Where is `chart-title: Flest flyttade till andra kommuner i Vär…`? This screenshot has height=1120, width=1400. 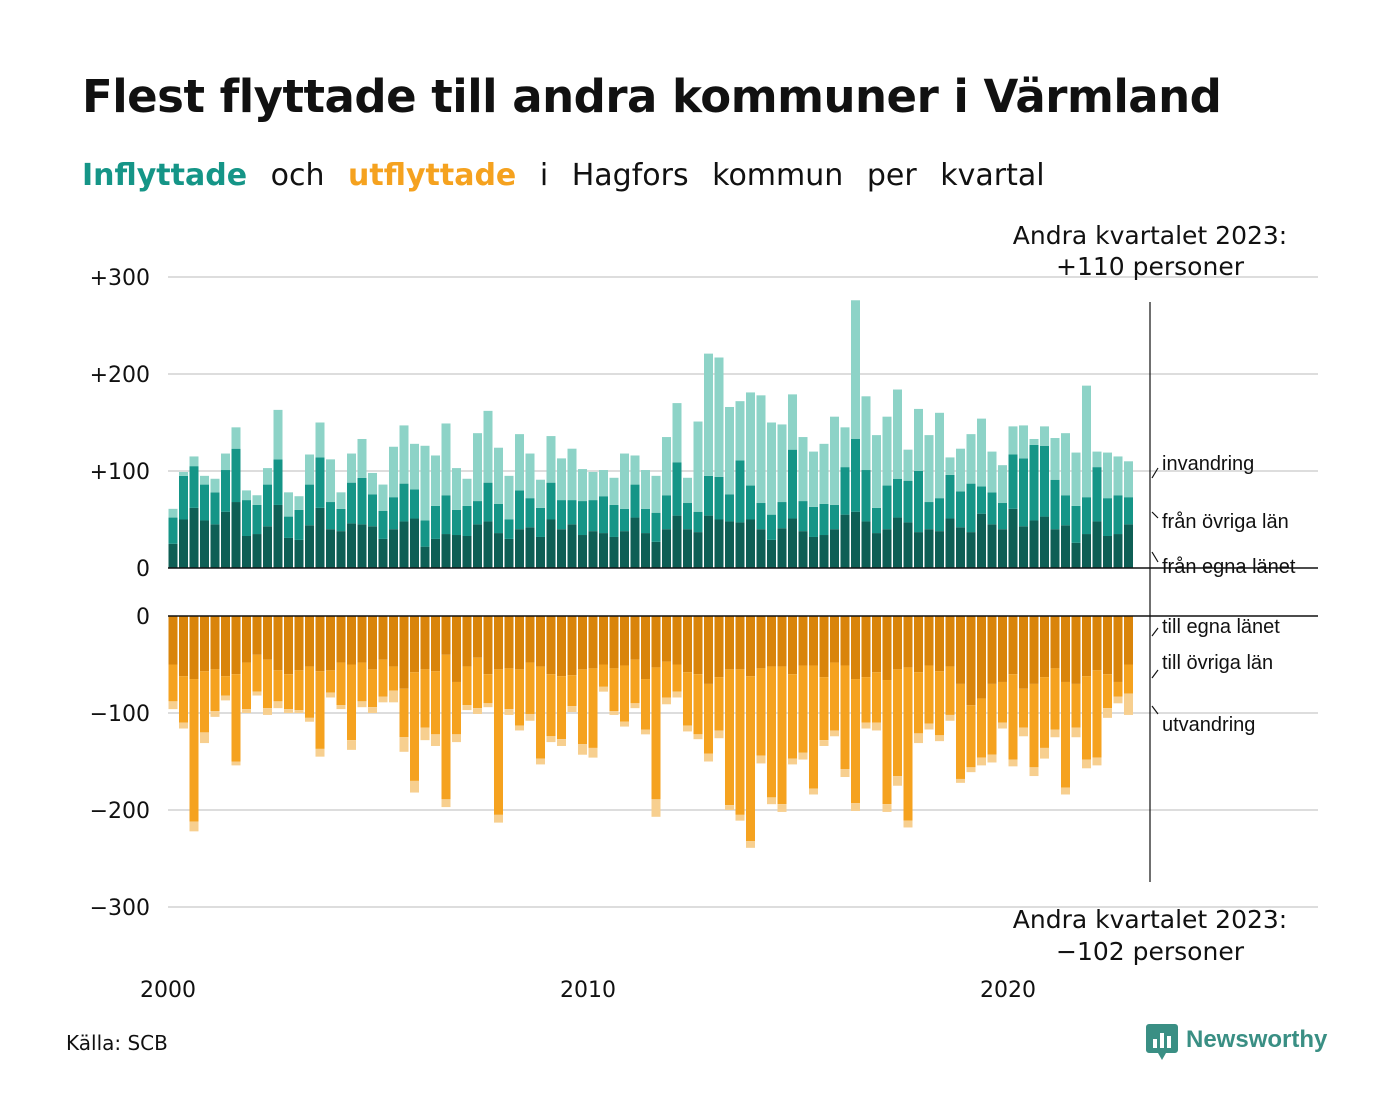
chart-title: Flest flyttade till andra kommuner i Vär… is located at coordinates (652, 96).